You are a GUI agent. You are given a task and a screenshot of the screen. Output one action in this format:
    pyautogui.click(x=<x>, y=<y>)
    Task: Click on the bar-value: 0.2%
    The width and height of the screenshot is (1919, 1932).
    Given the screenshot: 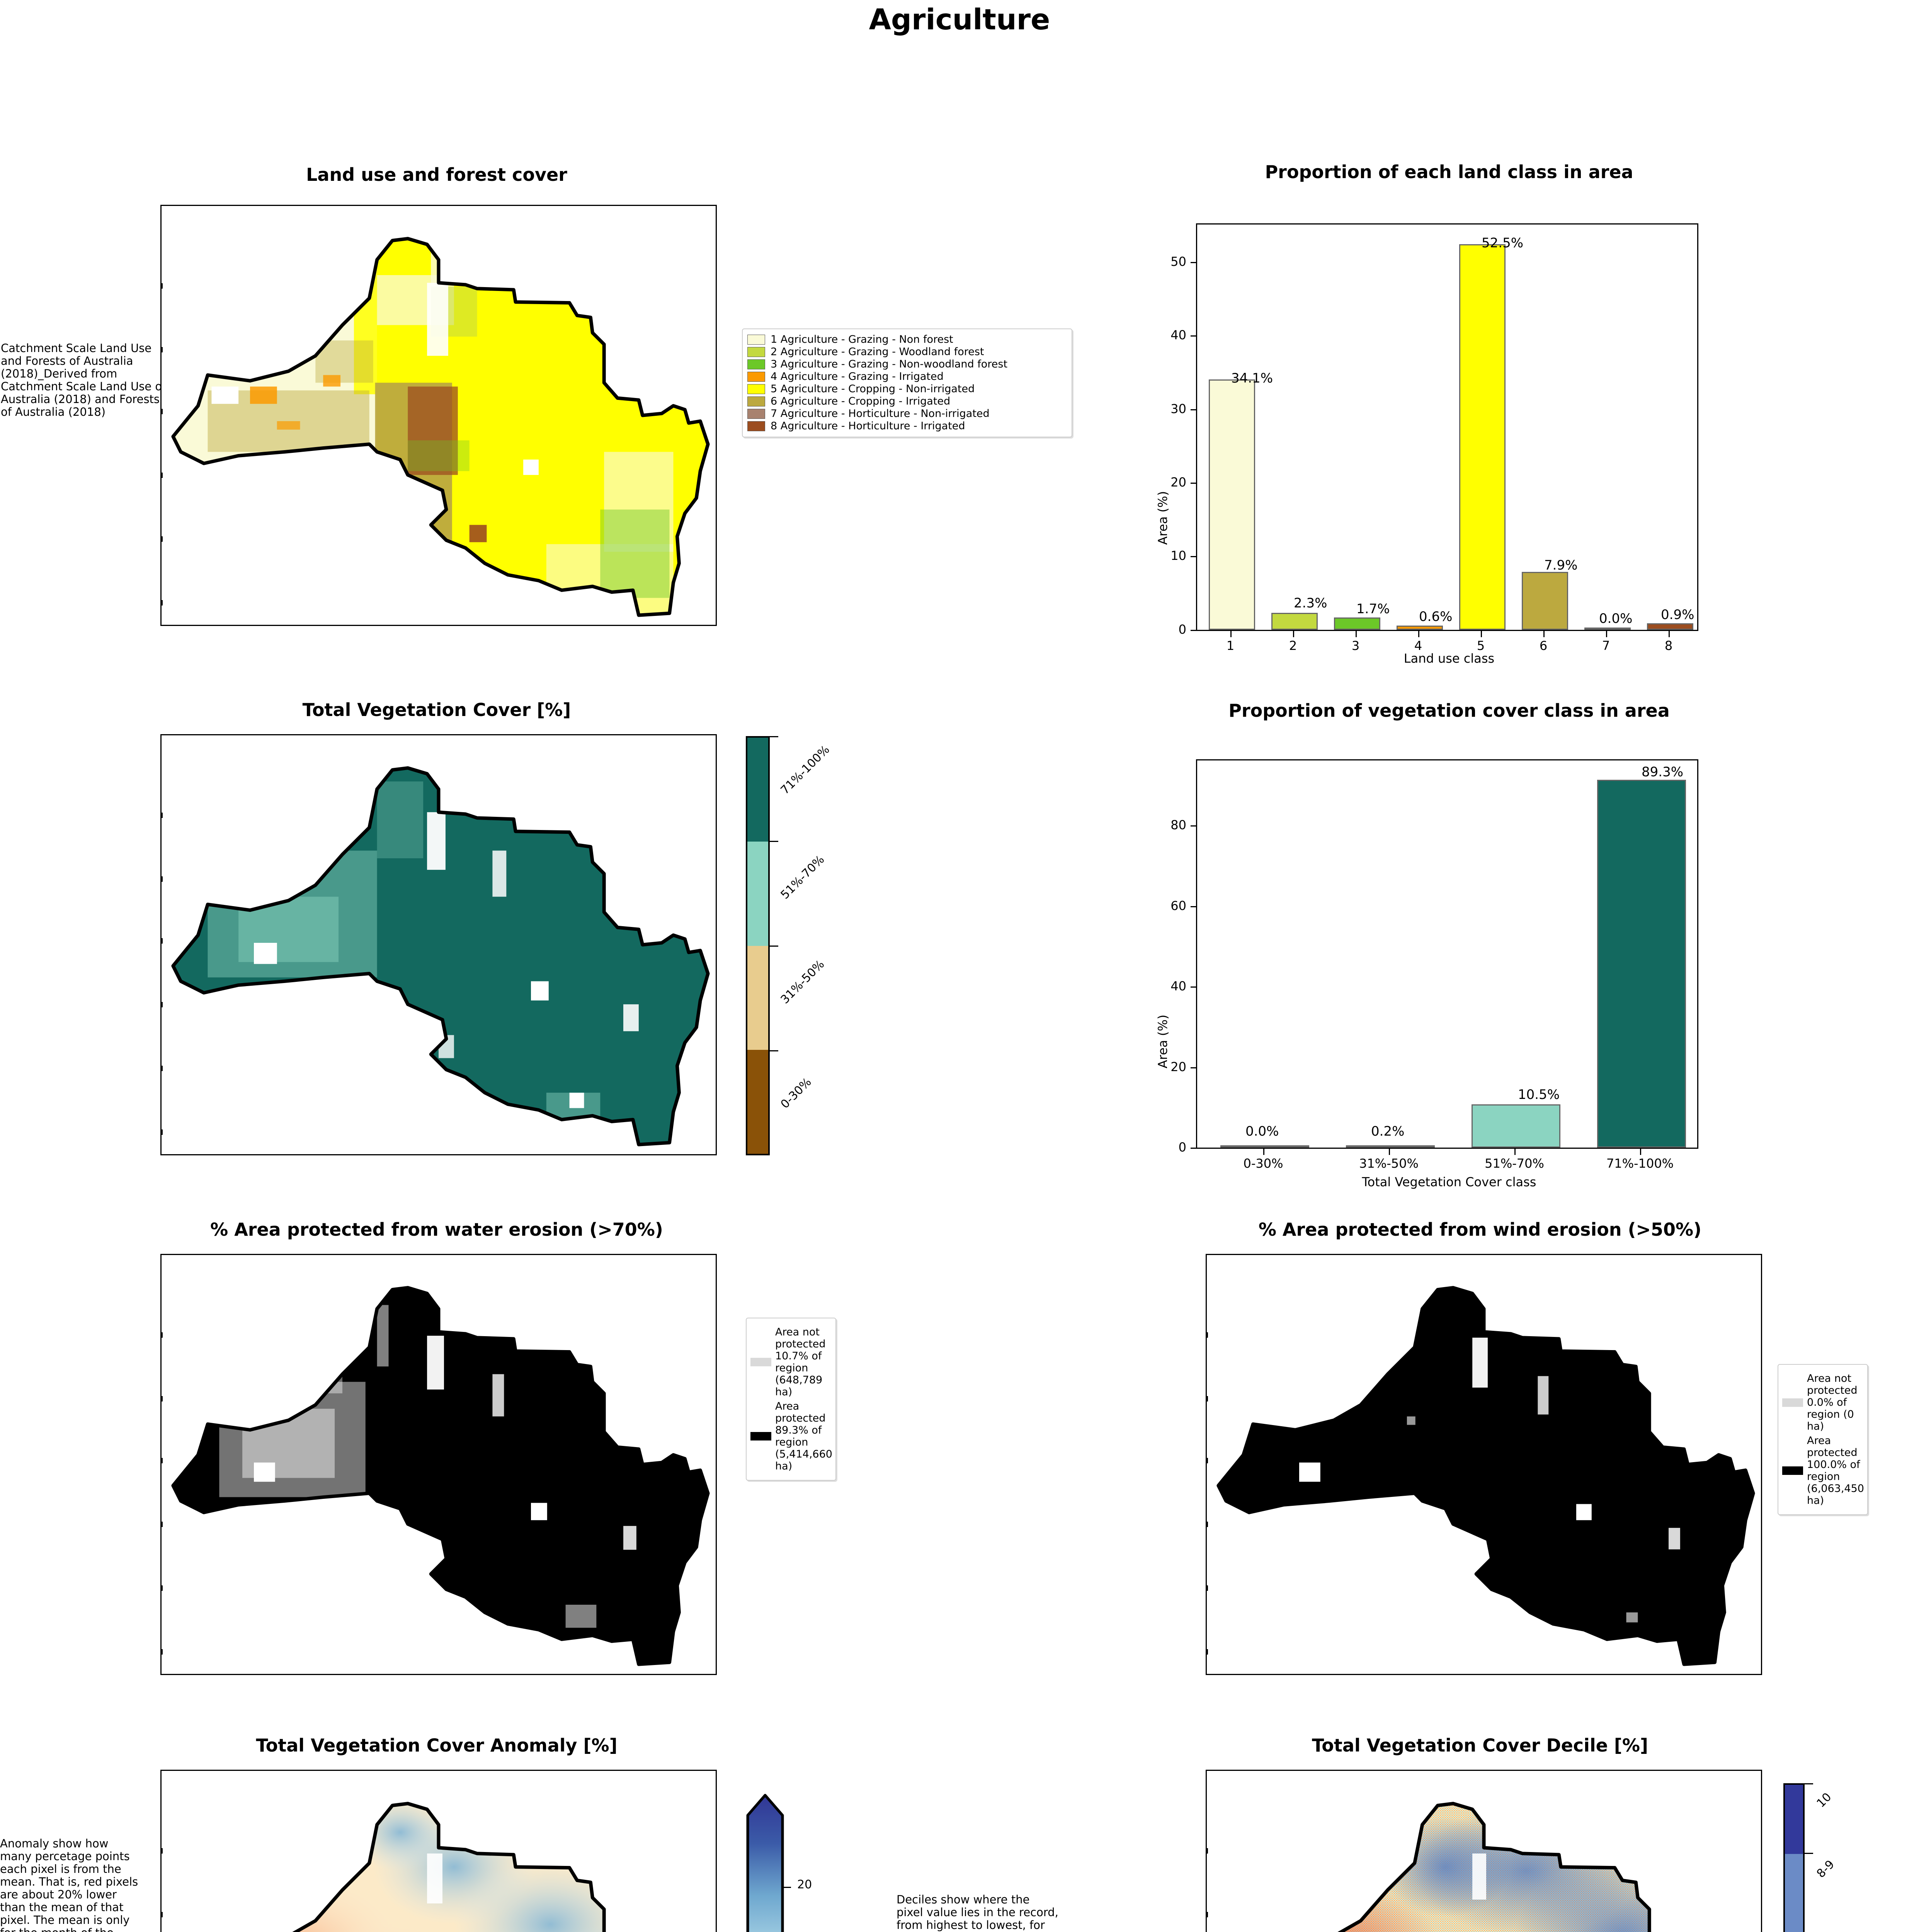 What is the action you would take?
    pyautogui.click(x=1388, y=1132)
    